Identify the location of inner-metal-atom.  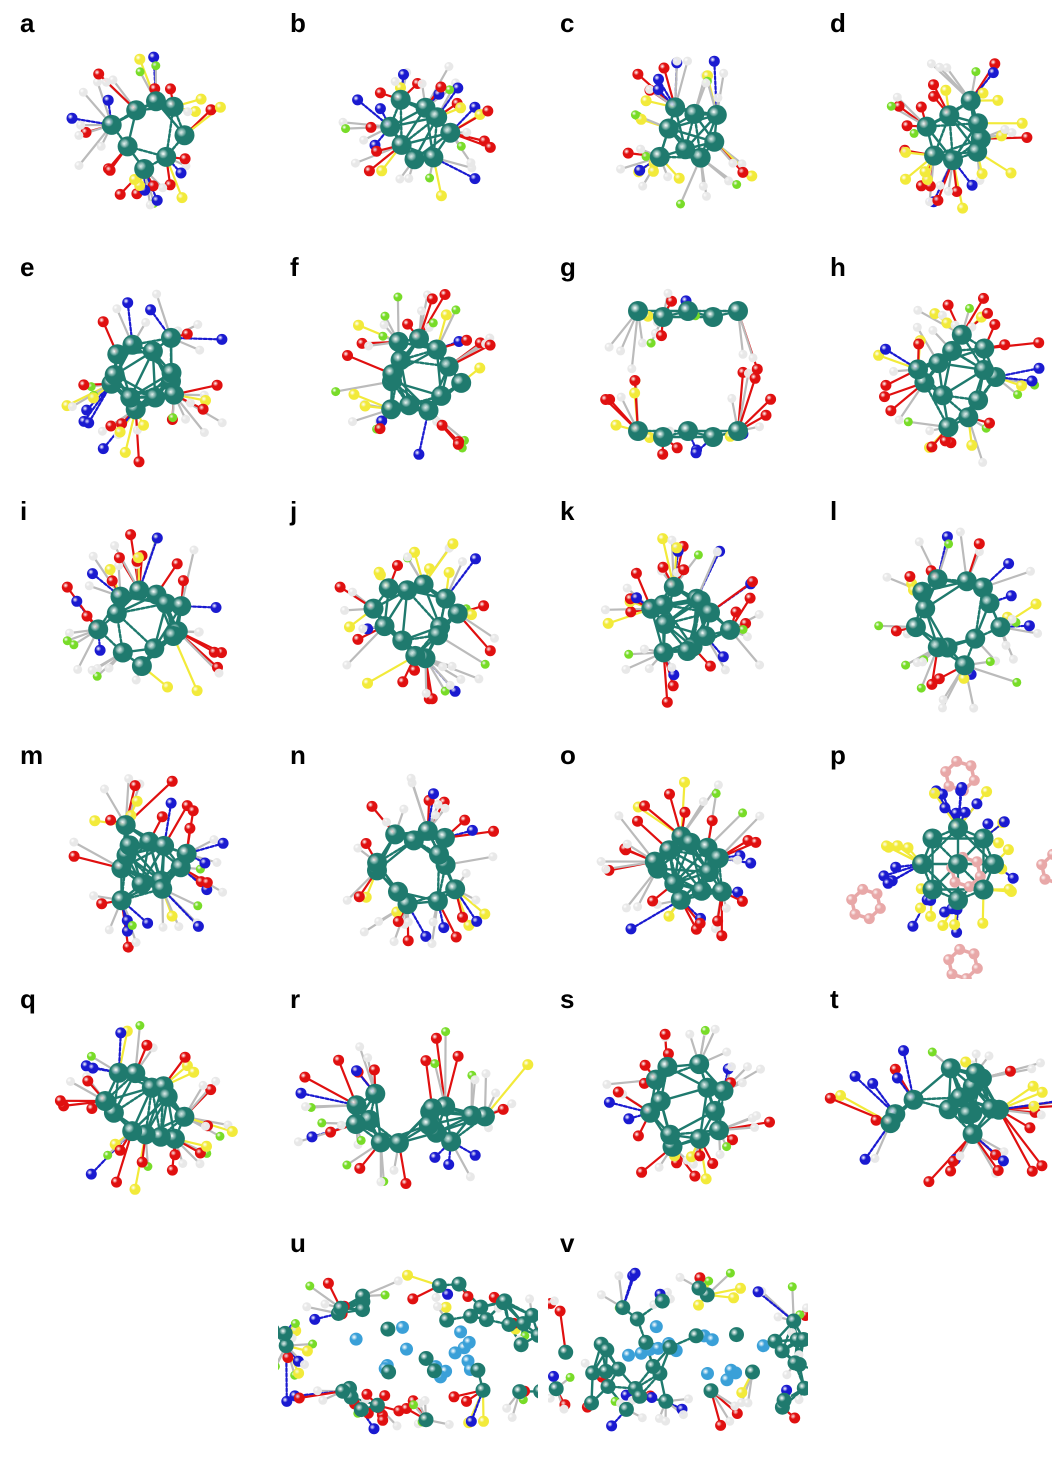
(712, 1340).